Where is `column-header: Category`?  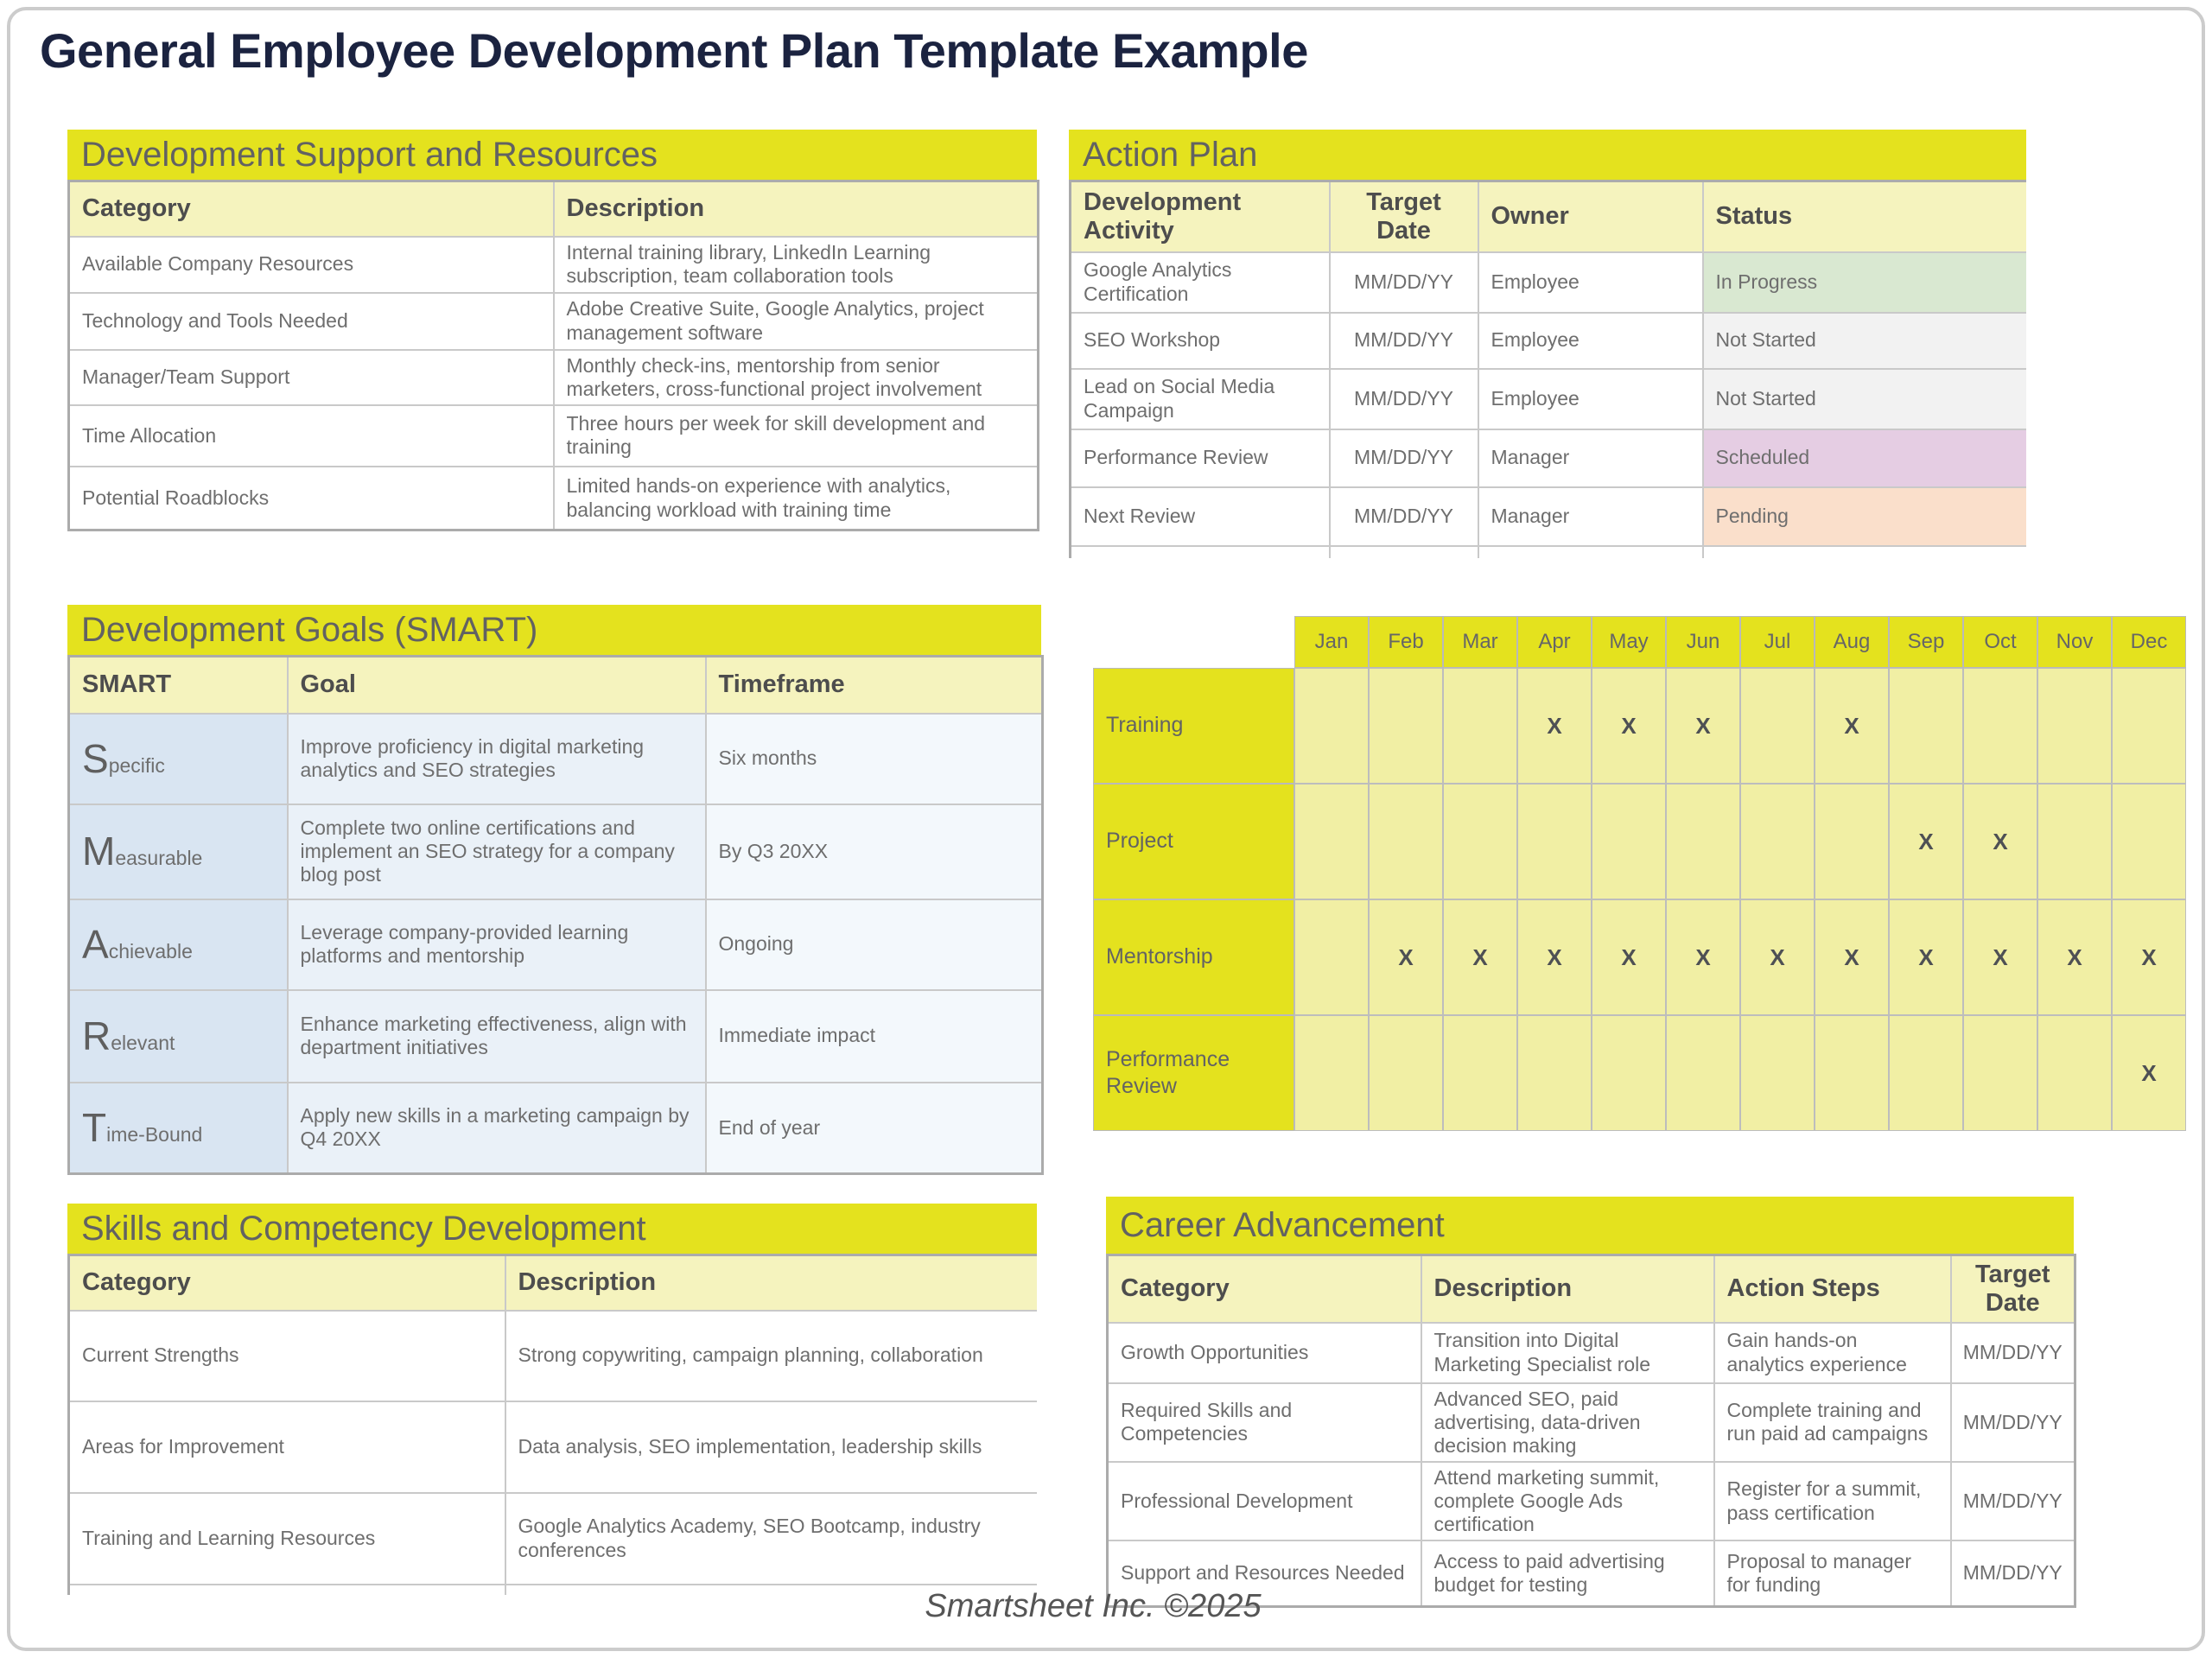 column-header: Category is located at coordinates (1264, 1289).